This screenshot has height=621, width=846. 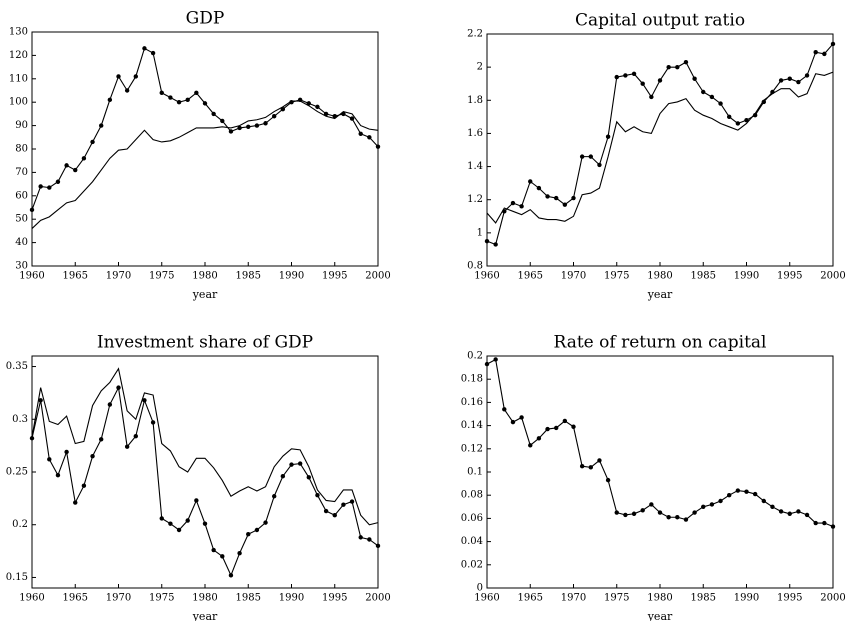 I want to click on y-tick-label: 0, so click(x=480, y=588).